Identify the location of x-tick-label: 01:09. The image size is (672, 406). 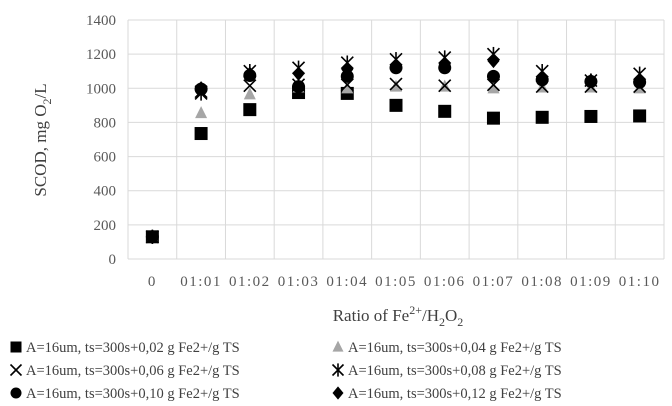
(591, 282).